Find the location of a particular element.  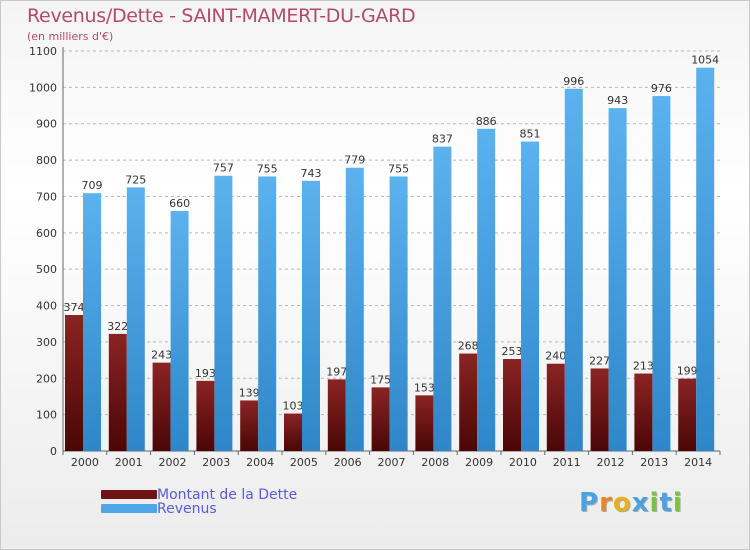

y-tick-label: 700 is located at coordinates (46, 196).